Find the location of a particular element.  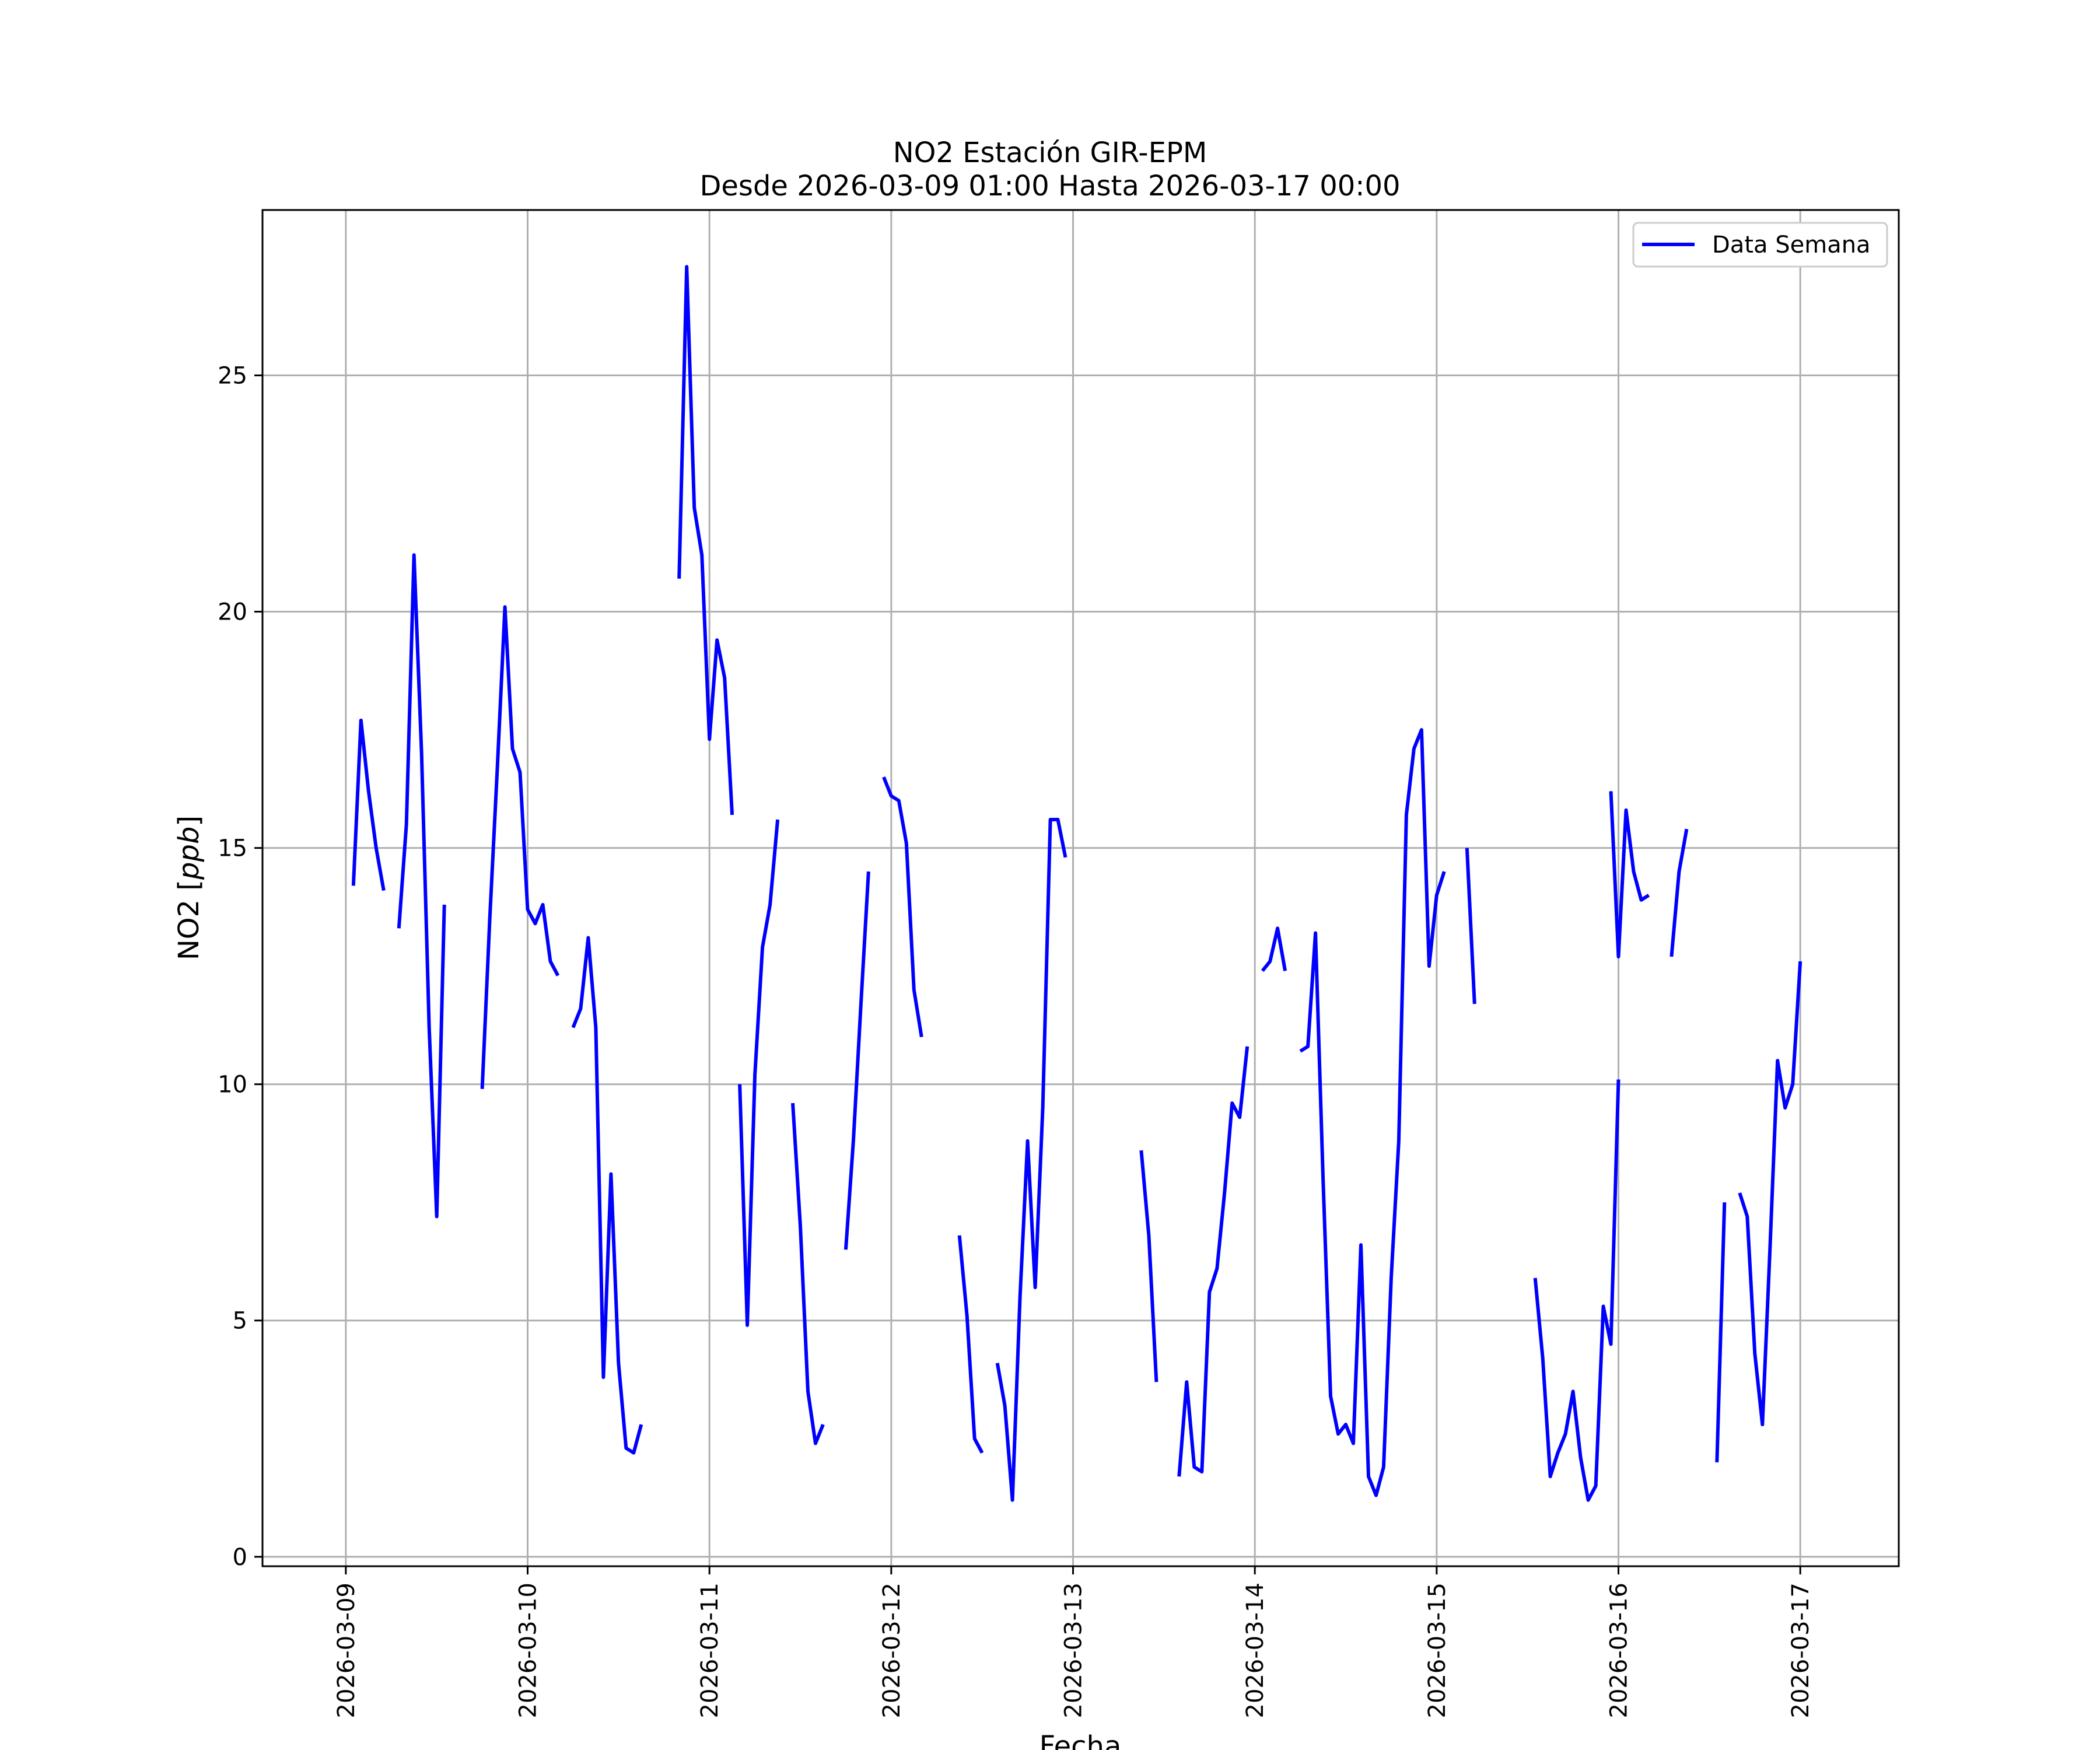

y-tick-label-0: 0 is located at coordinates (240, 1557).